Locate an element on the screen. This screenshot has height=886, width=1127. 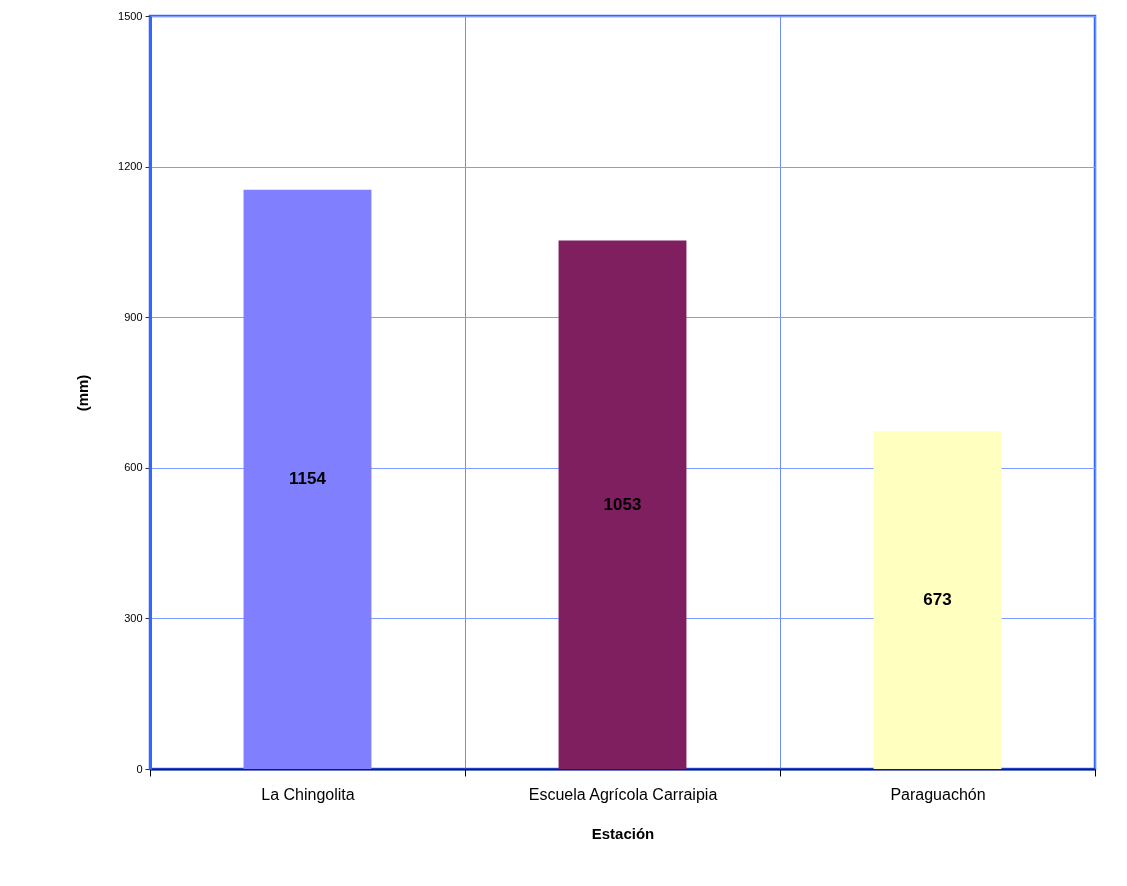
x-tick-label: Escuela Agrícola Carraipia is located at coordinates (623, 794).